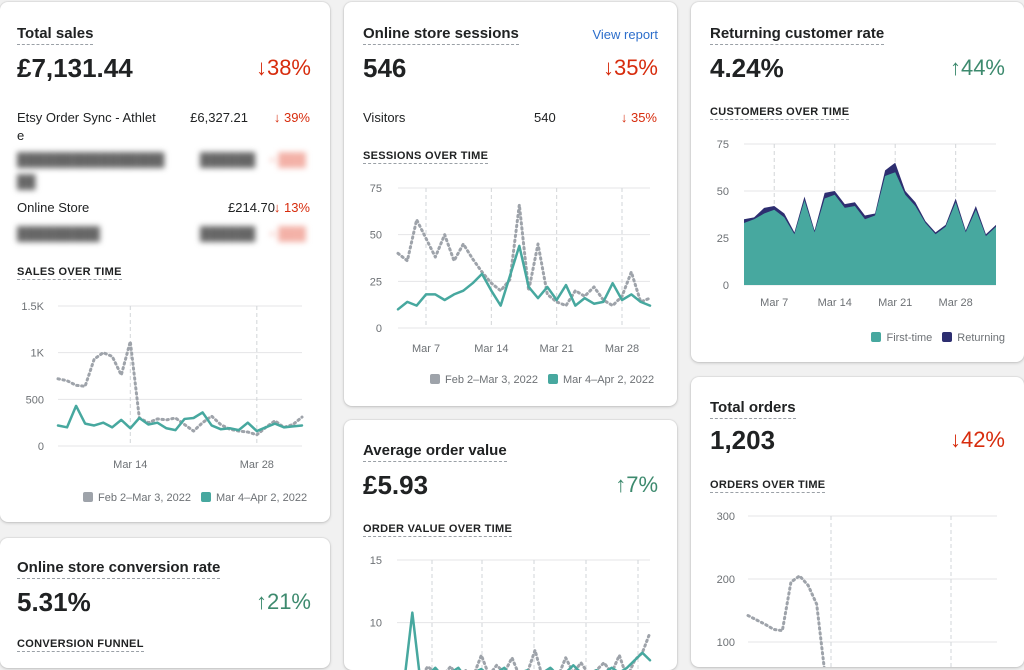  Describe the element at coordinates (542, 380) in the screenshot. I see `sessions-chart-legend: Feb 2–Mar 3, 2022 Mar 4–Apr 2, 2022` at that location.